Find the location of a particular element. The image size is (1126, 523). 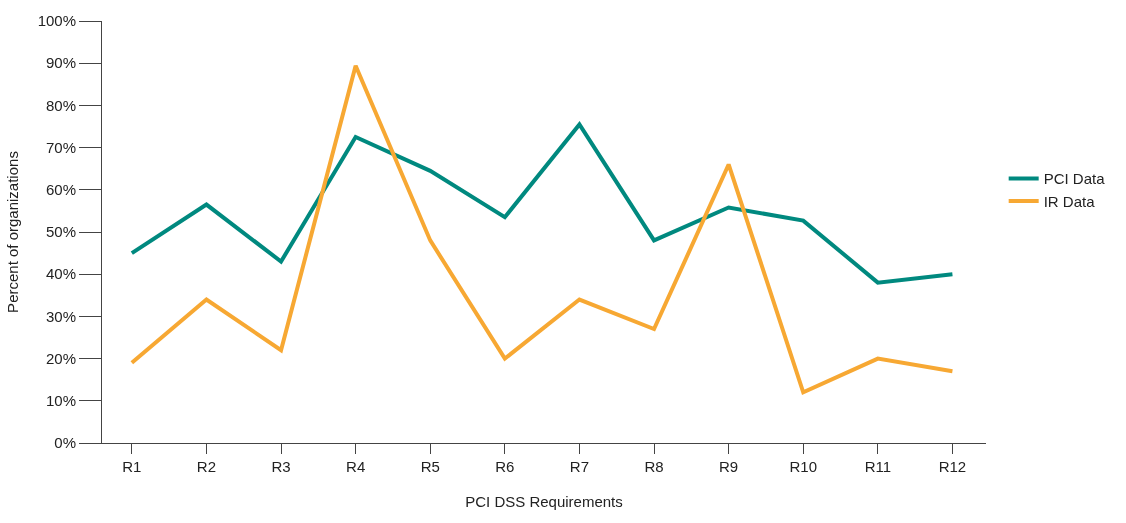

y-tick-label: 20% is located at coordinates (60, 358).